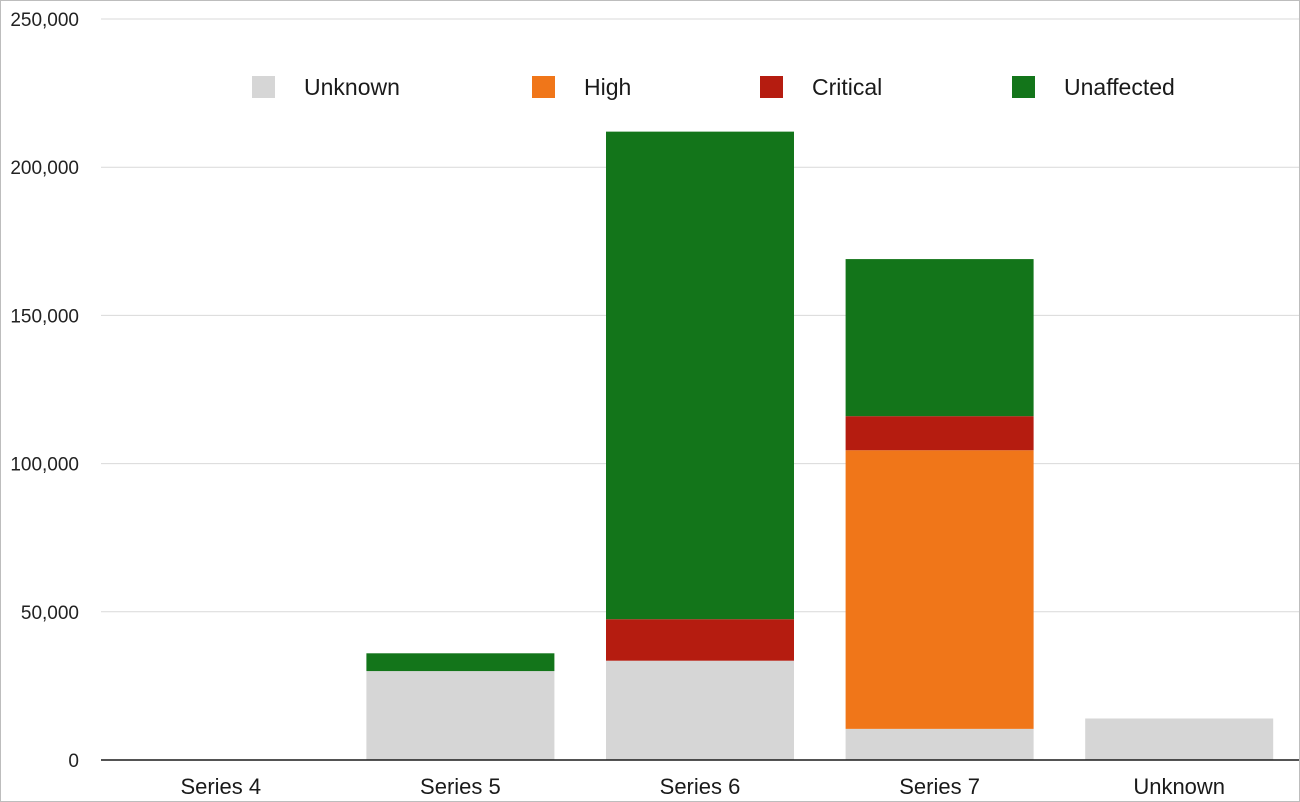  I want to click on x-category-label: Series 4, so click(220, 786).